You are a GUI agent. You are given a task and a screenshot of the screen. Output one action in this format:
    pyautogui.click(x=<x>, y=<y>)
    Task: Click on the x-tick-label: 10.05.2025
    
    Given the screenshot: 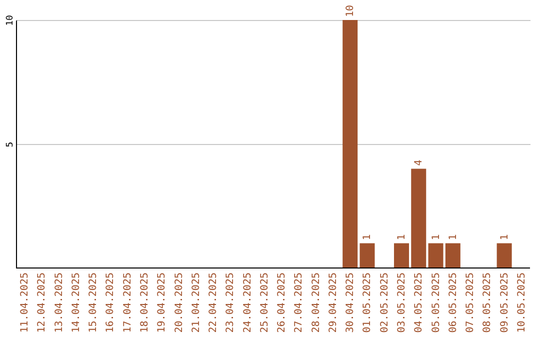 What is the action you would take?
    pyautogui.click(x=522, y=302)
    